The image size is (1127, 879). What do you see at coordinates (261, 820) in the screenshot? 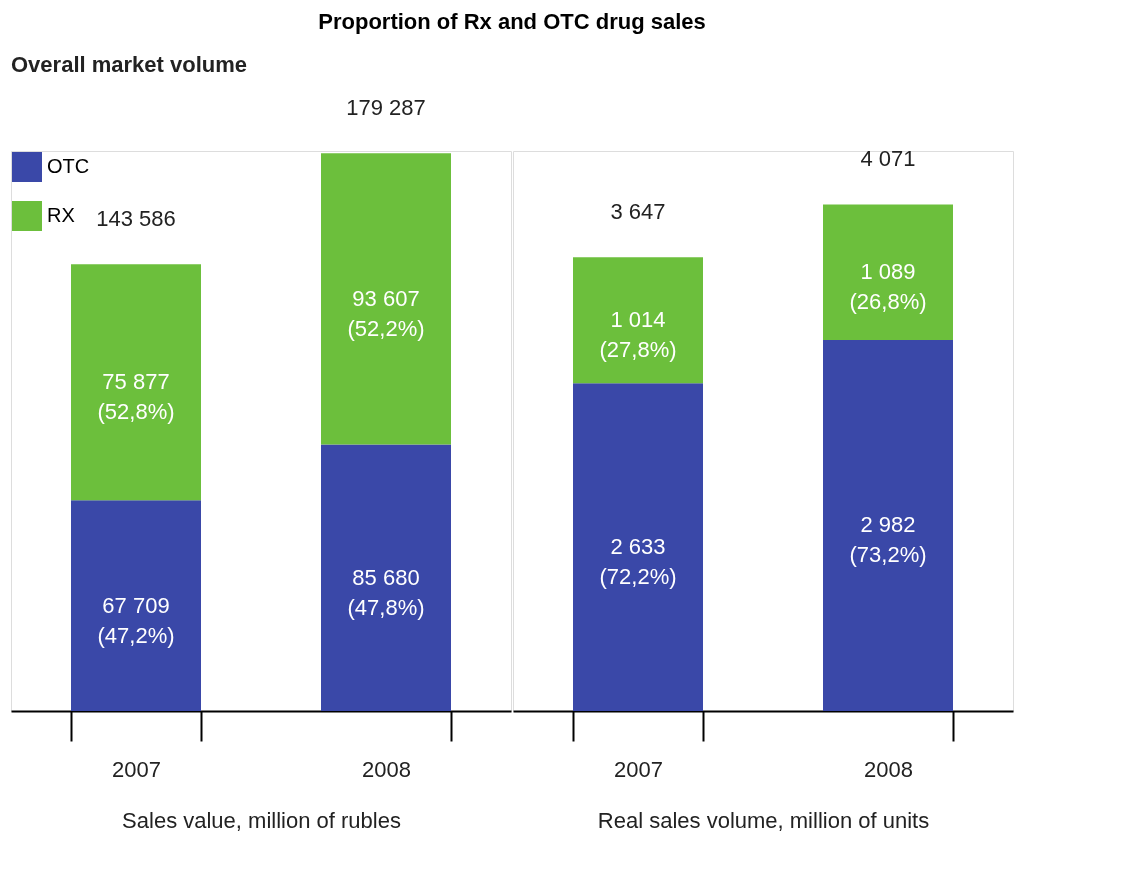
I see `x-axis-title: Sales value, million of rubles` at bounding box center [261, 820].